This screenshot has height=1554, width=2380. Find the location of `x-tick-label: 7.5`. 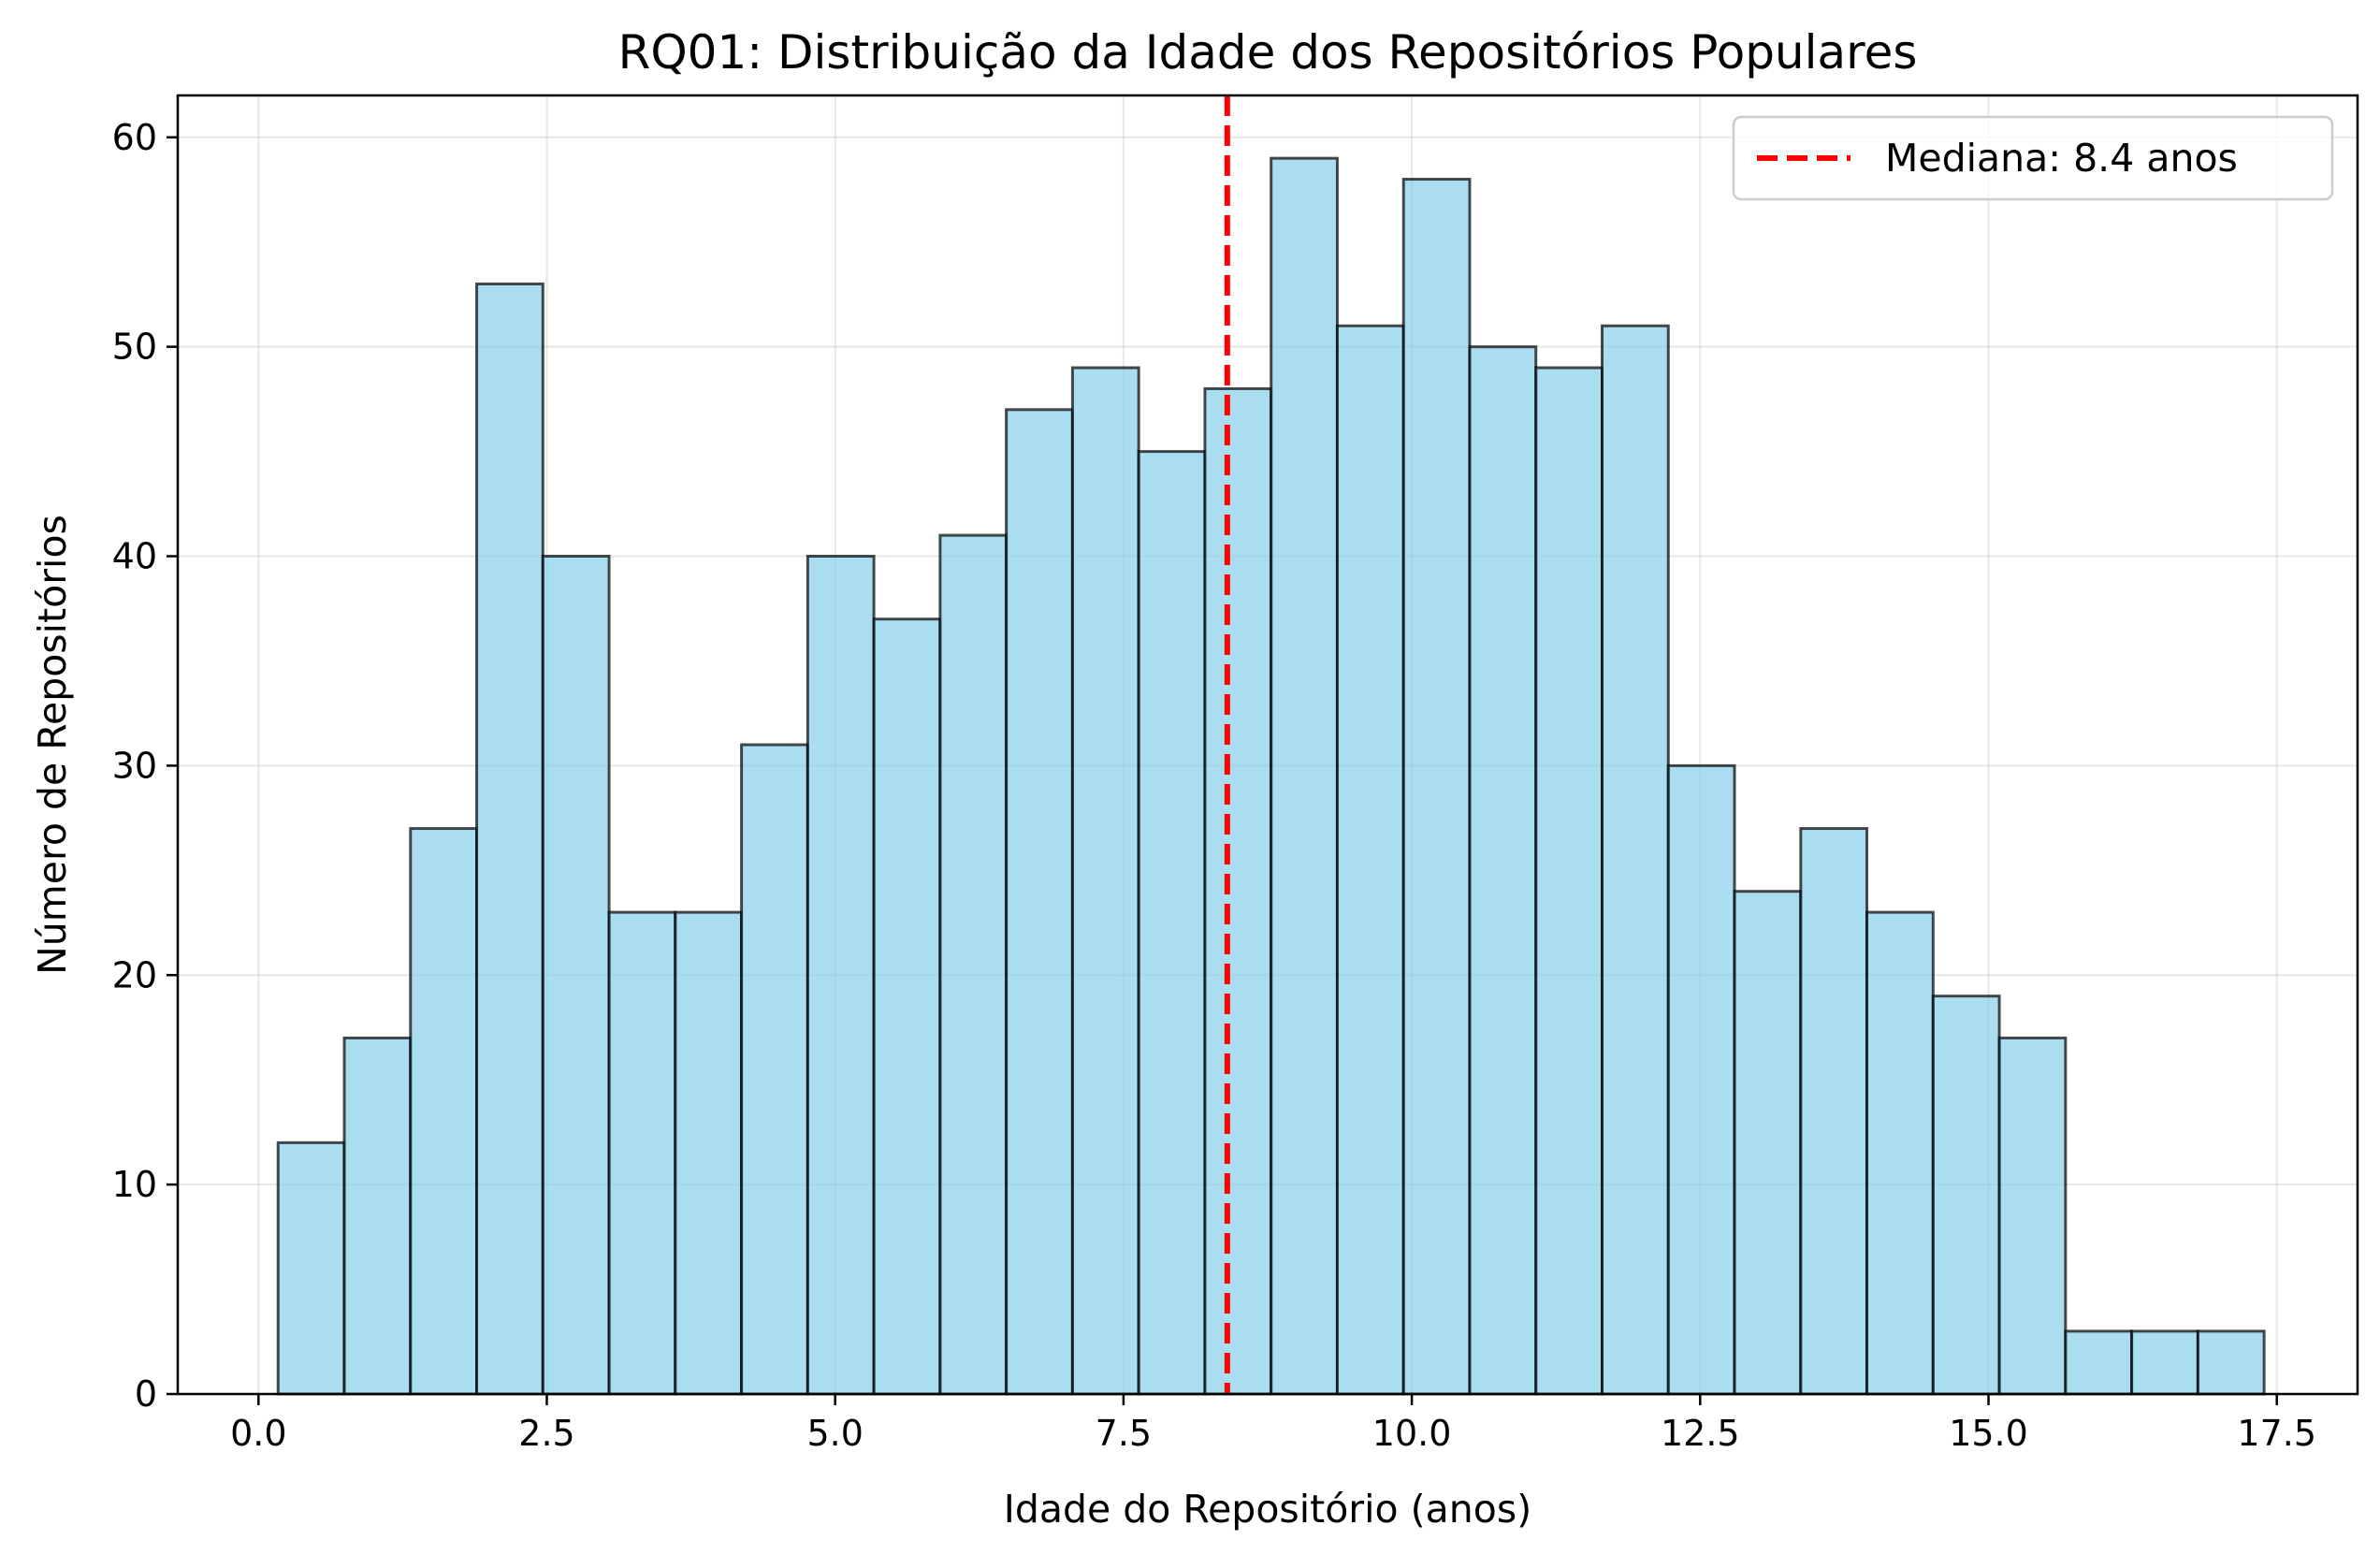

x-tick-label: 7.5 is located at coordinates (1124, 1433).